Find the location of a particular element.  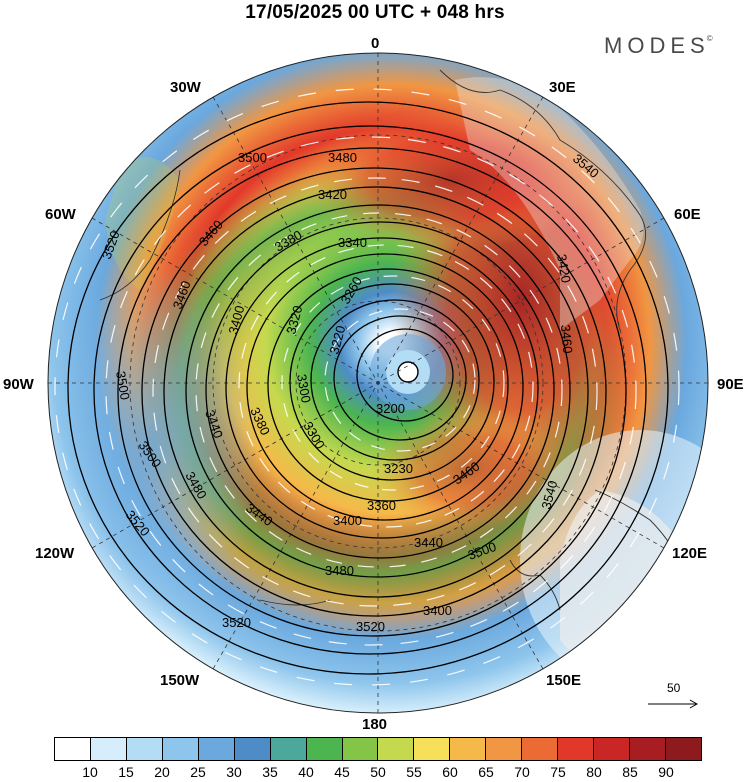

lon-label-90e: 90E is located at coordinates (730, 384).